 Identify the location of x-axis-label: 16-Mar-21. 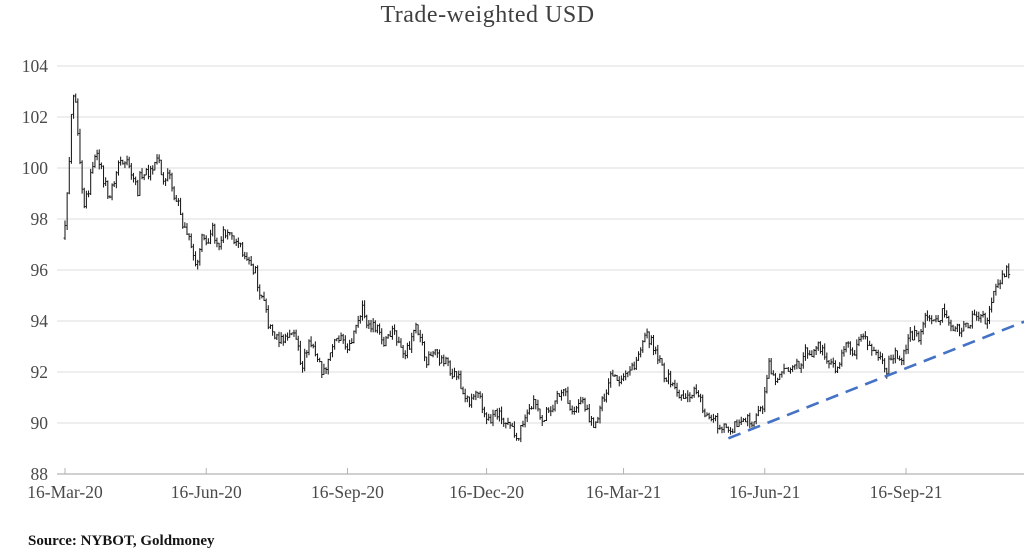
(623, 492).